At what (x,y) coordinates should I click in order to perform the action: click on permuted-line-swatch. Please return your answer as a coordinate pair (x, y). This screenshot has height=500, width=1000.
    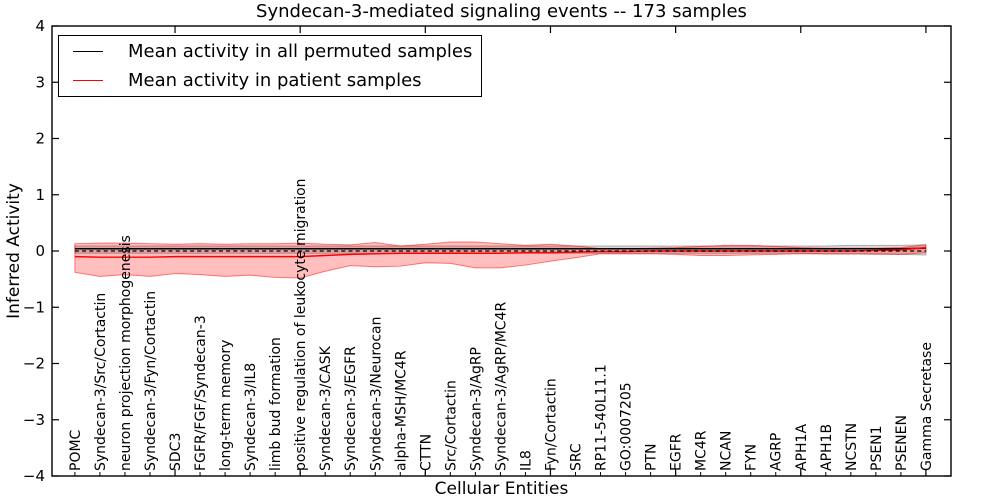
    Looking at the image, I should click on (88, 51).